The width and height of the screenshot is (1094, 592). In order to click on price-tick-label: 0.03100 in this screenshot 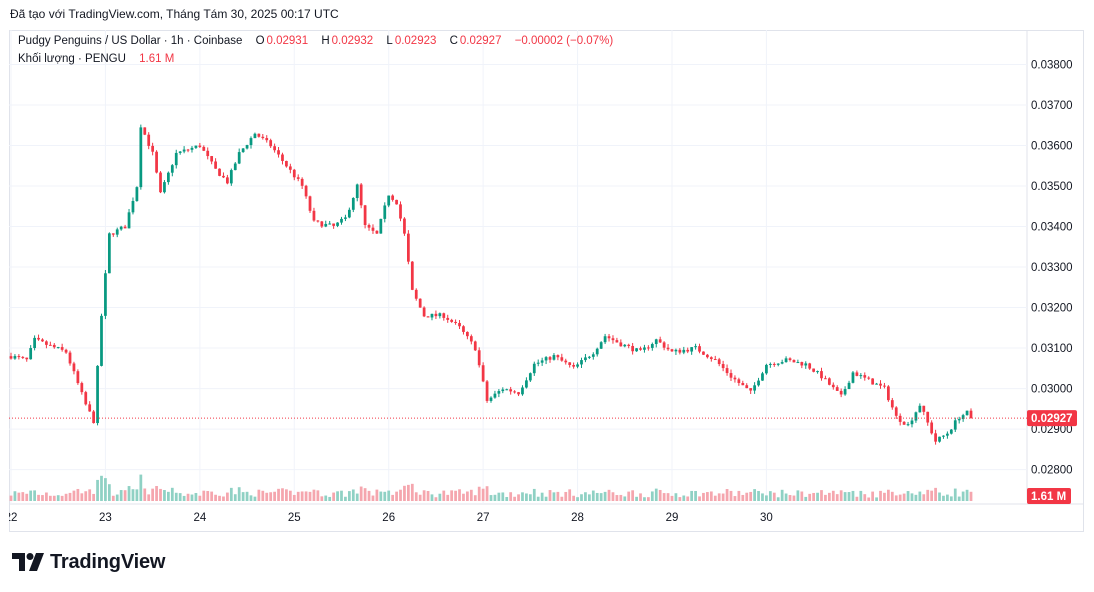, I will do `click(1052, 349)`.